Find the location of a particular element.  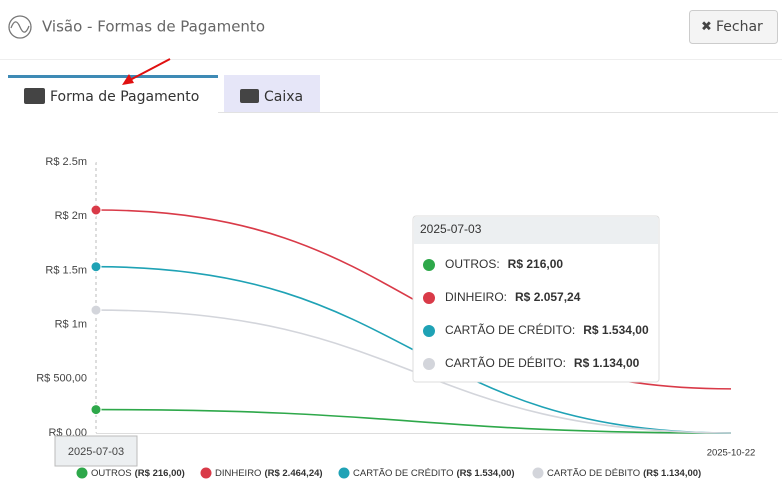

tooltip is located at coordinates (536, 299).